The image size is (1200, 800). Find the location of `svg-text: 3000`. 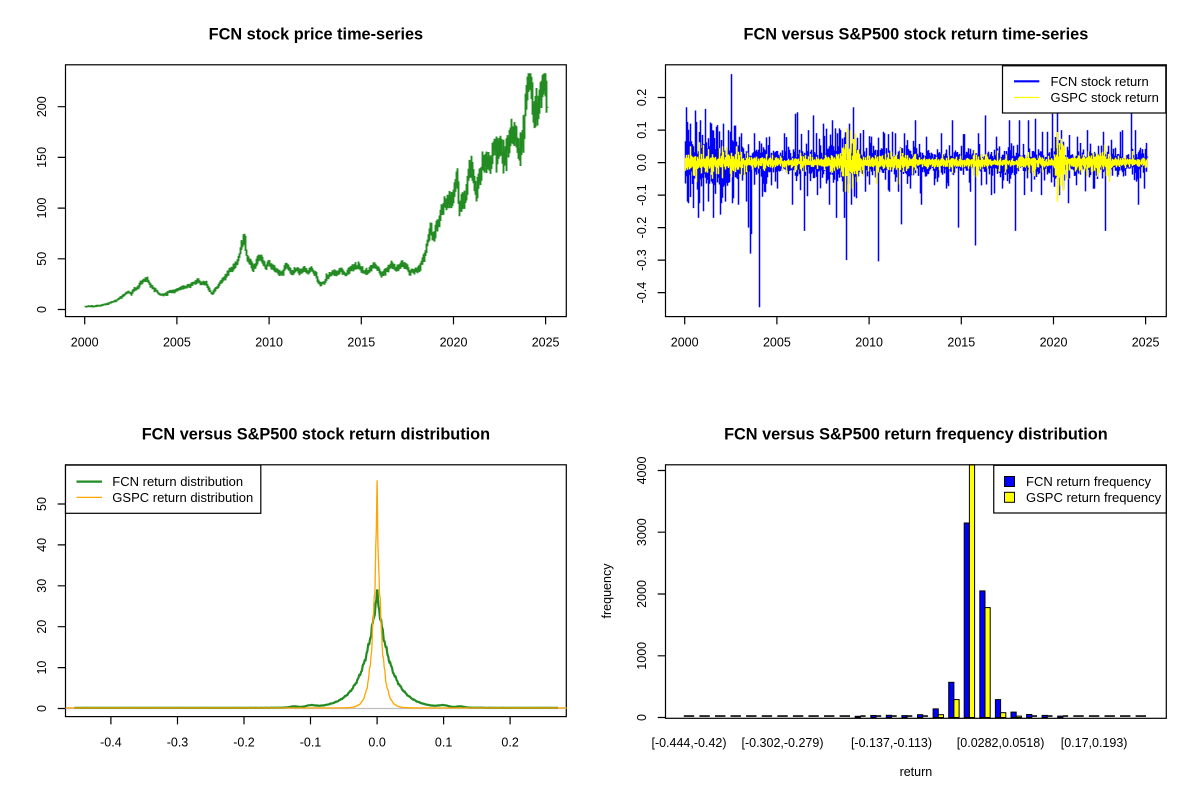

svg-text: 3000 is located at coordinates (642, 532).